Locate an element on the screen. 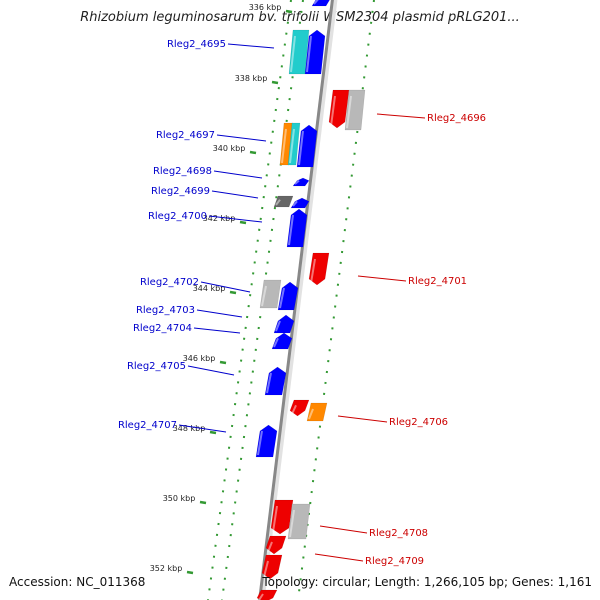 This screenshot has height=600, width=600. gene-label-left: Rleg2_4700 is located at coordinates (177, 216).